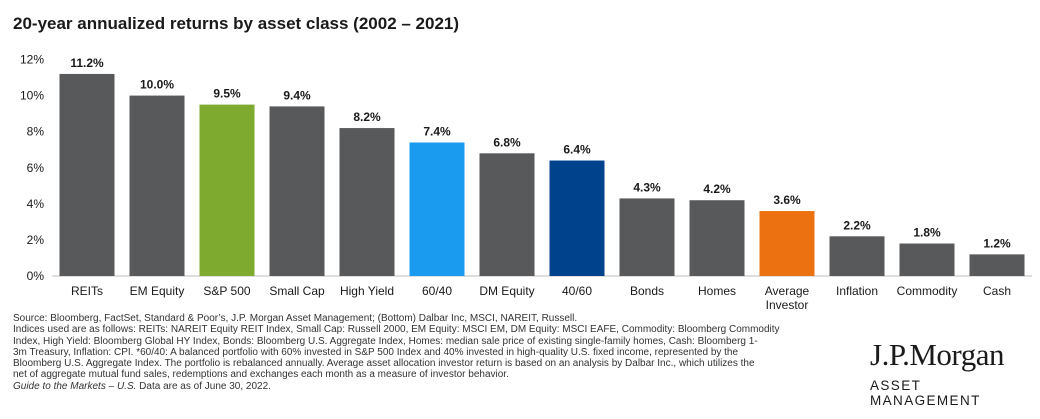  Describe the element at coordinates (367, 291) in the screenshot. I see `x-tick-label: High Yield` at that location.